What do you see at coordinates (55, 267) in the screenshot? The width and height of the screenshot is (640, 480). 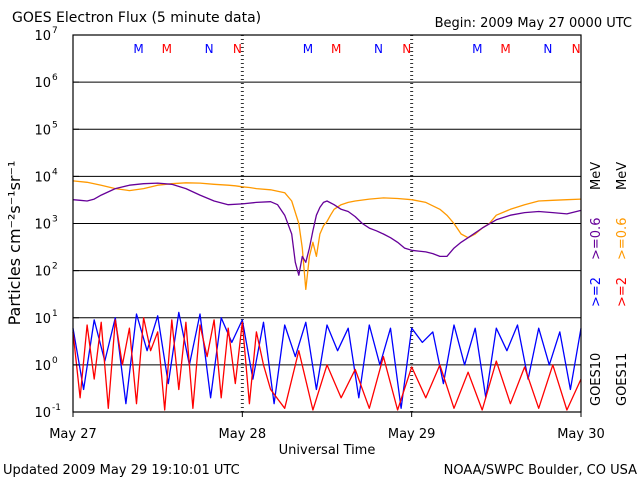 I see `y-tick-exponent: 2` at bounding box center [55, 267].